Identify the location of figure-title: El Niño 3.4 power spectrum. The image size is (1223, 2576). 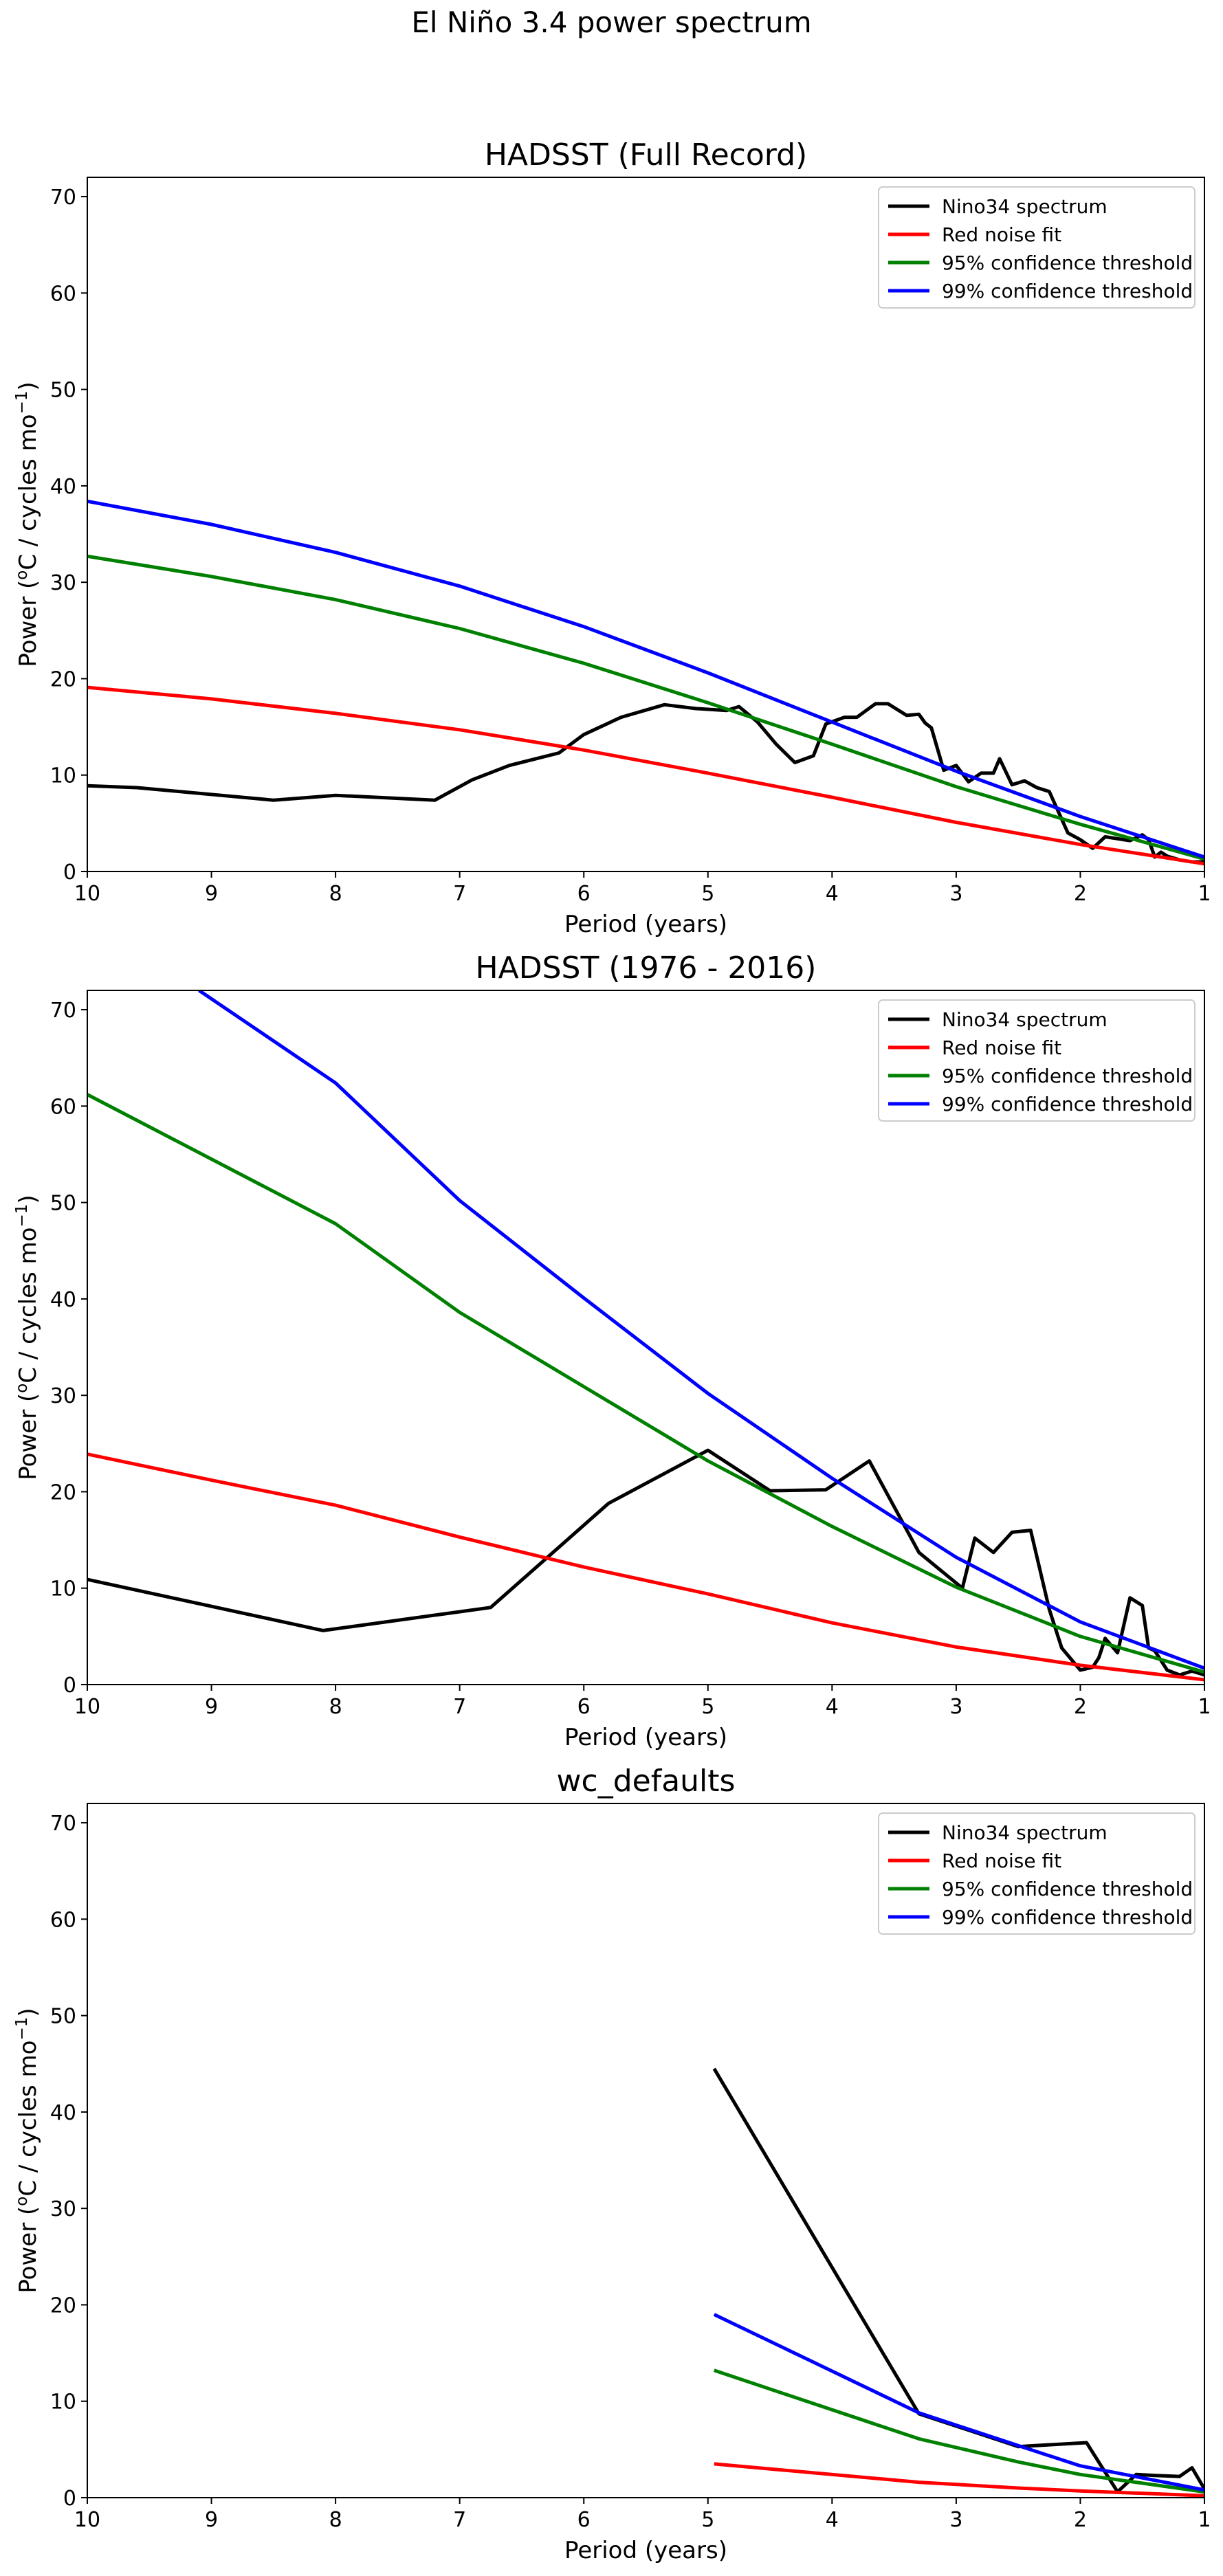
(611, 22).